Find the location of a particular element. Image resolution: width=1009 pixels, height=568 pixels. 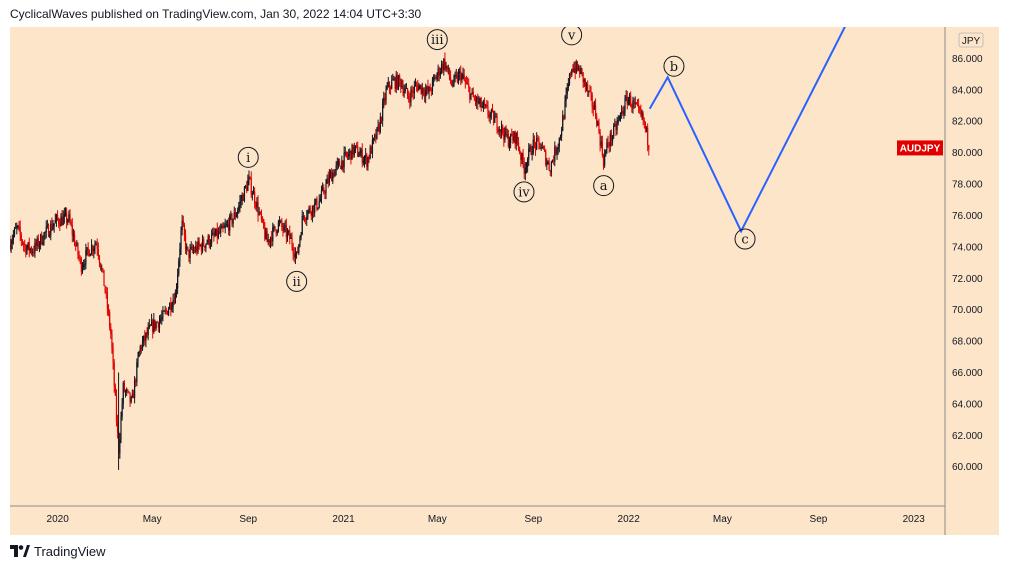

time-tick-label: 2020 is located at coordinates (58, 519).